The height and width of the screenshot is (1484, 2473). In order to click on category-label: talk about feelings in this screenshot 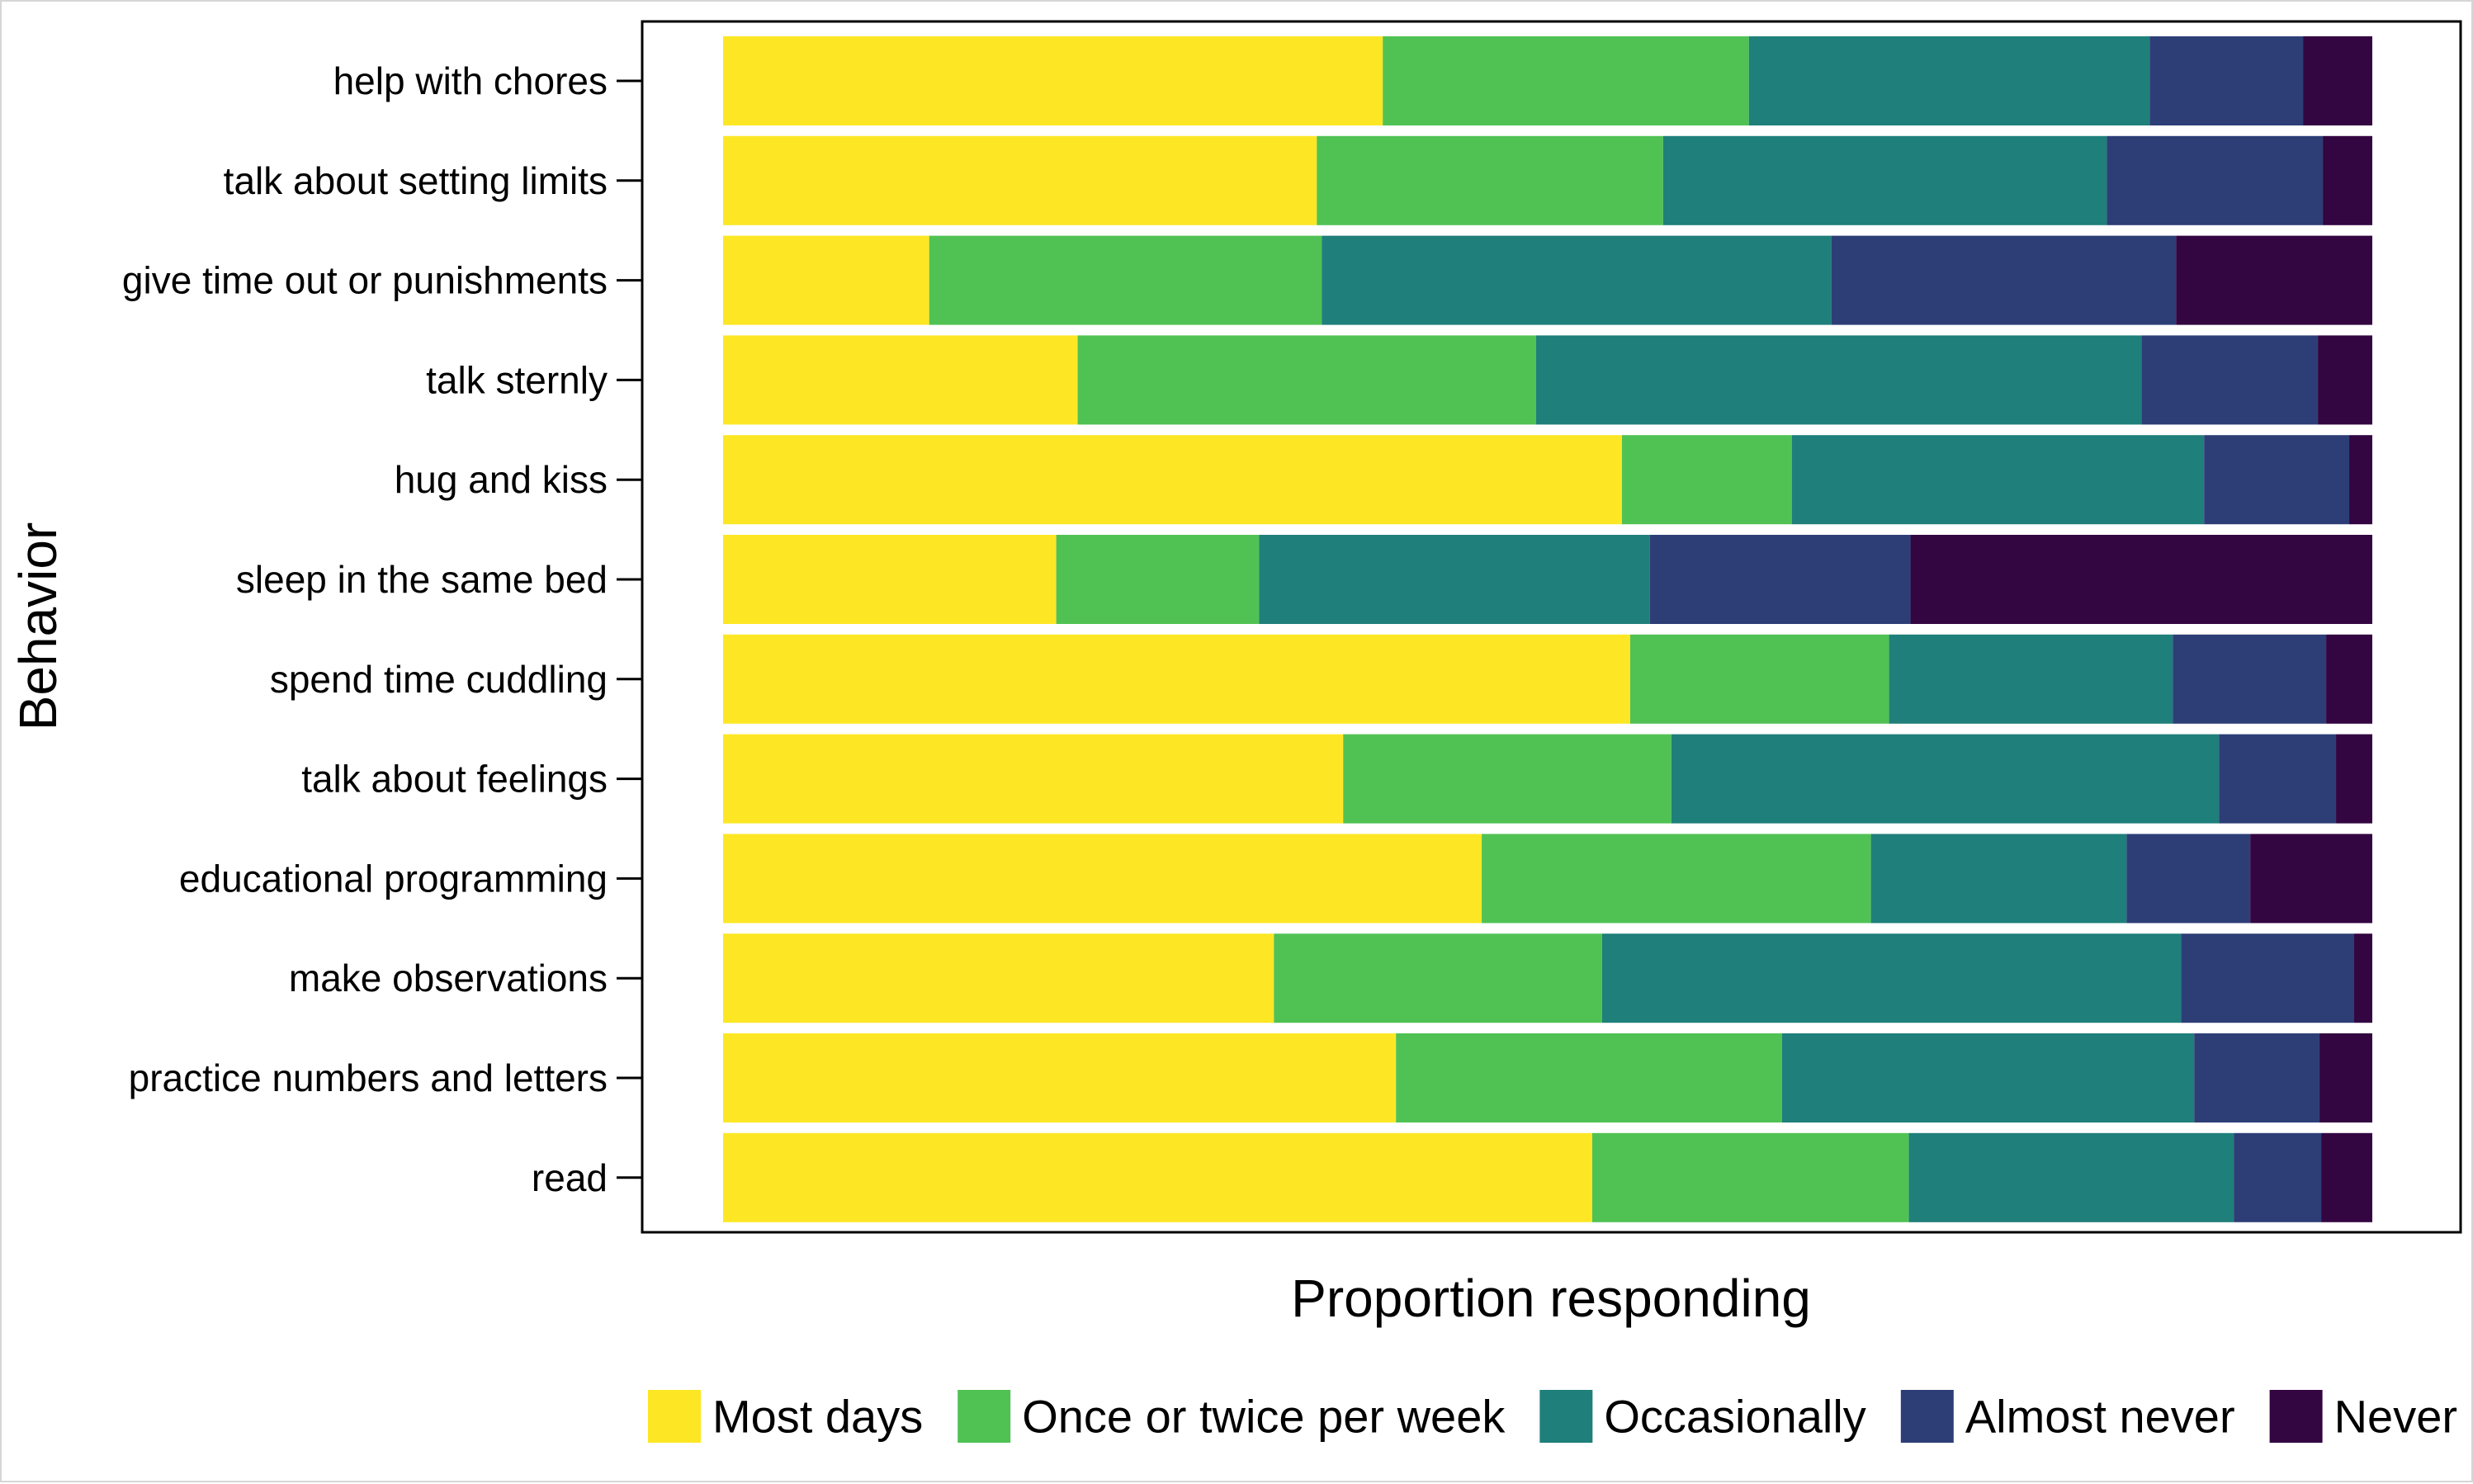, I will do `click(454, 779)`.